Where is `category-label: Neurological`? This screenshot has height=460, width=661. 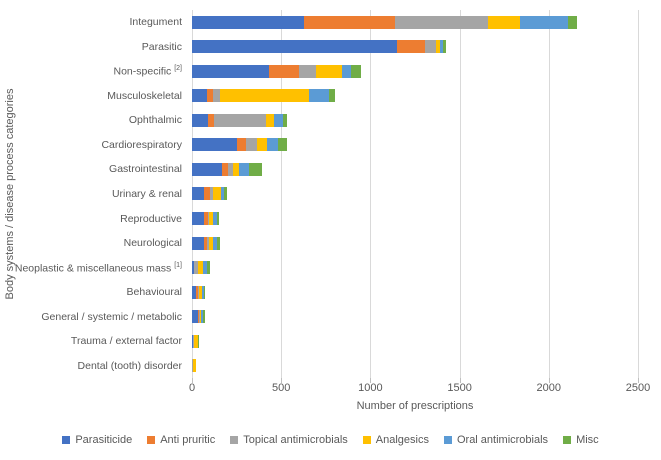 category-label: Neurological is located at coordinates (153, 243).